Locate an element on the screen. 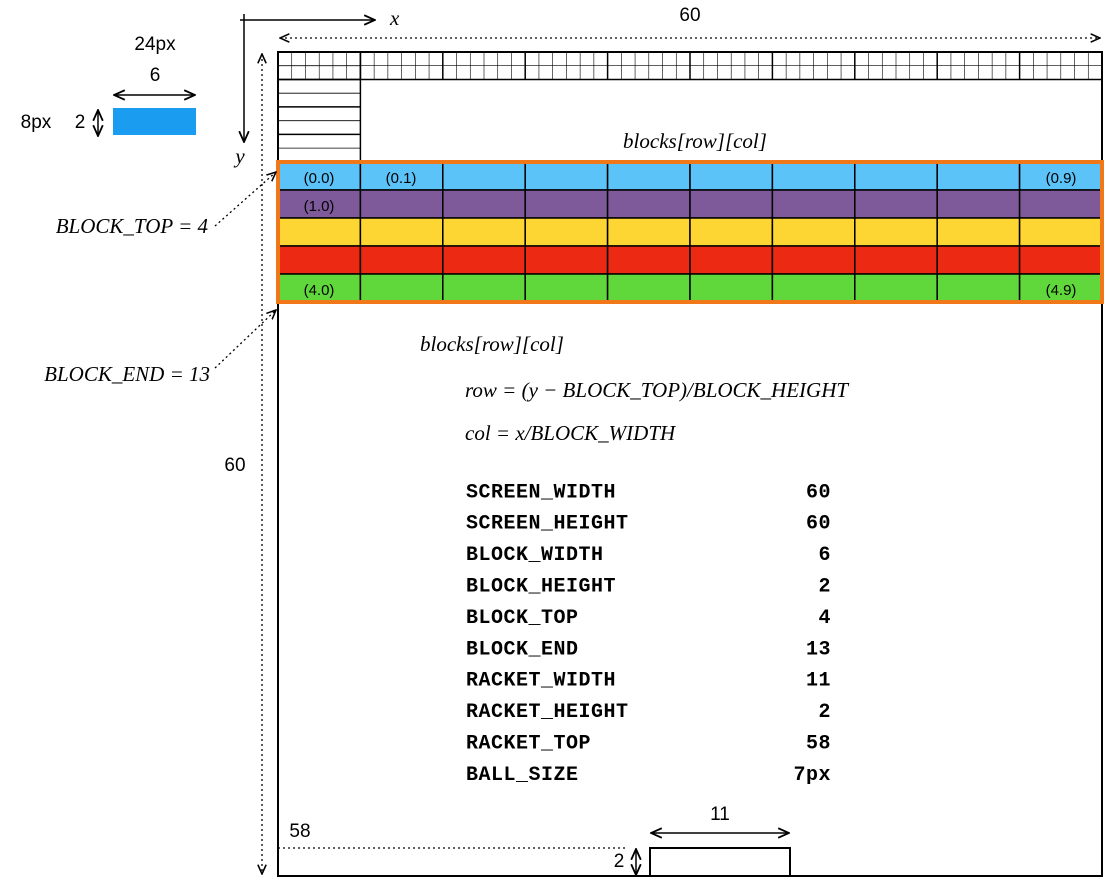 The height and width of the screenshot is (885, 1110). block-area-border is located at coordinates (690, 232).